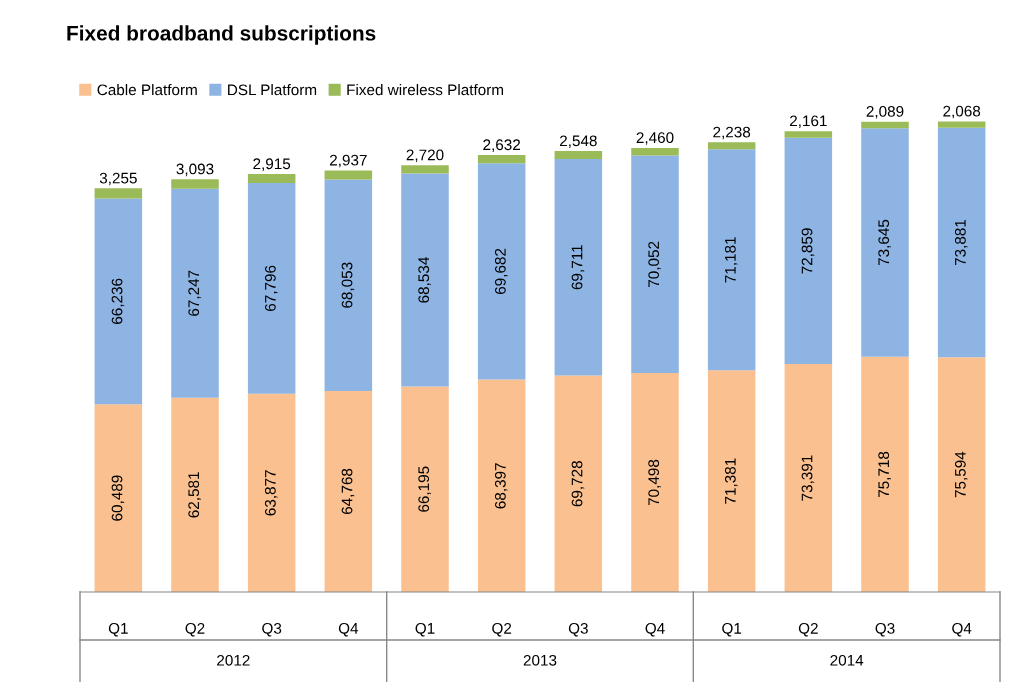  I want to click on data-label: 63,877, so click(271, 493).